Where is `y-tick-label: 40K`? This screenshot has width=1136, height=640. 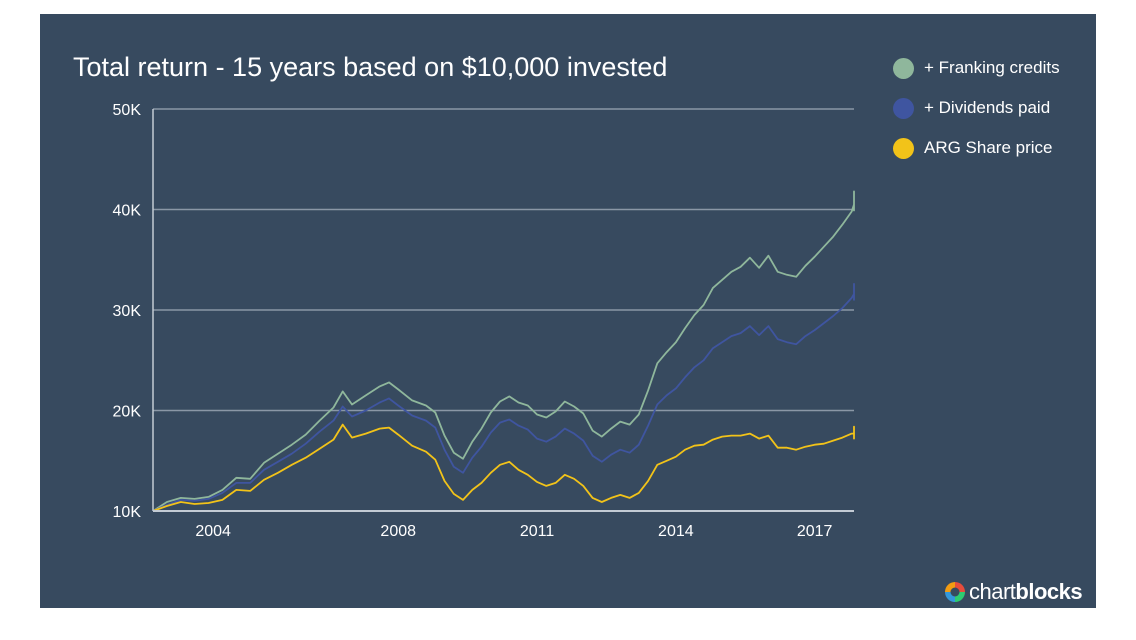 y-tick-label: 40K is located at coordinates (127, 211).